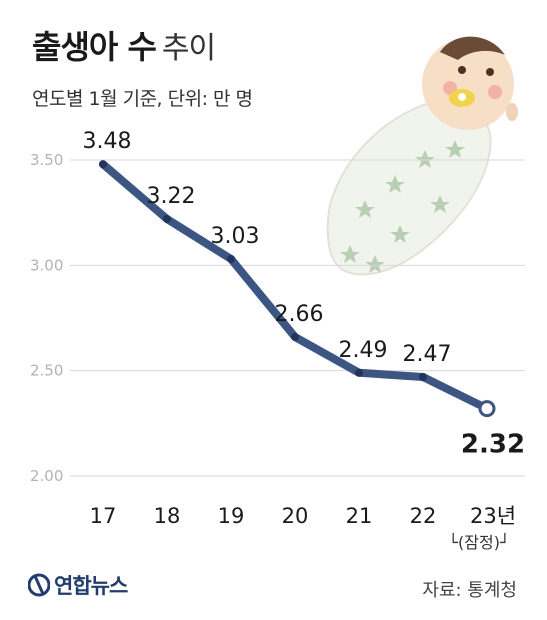 The height and width of the screenshot is (620, 547). I want to click on logo: 연합뉴스, so click(78, 585).